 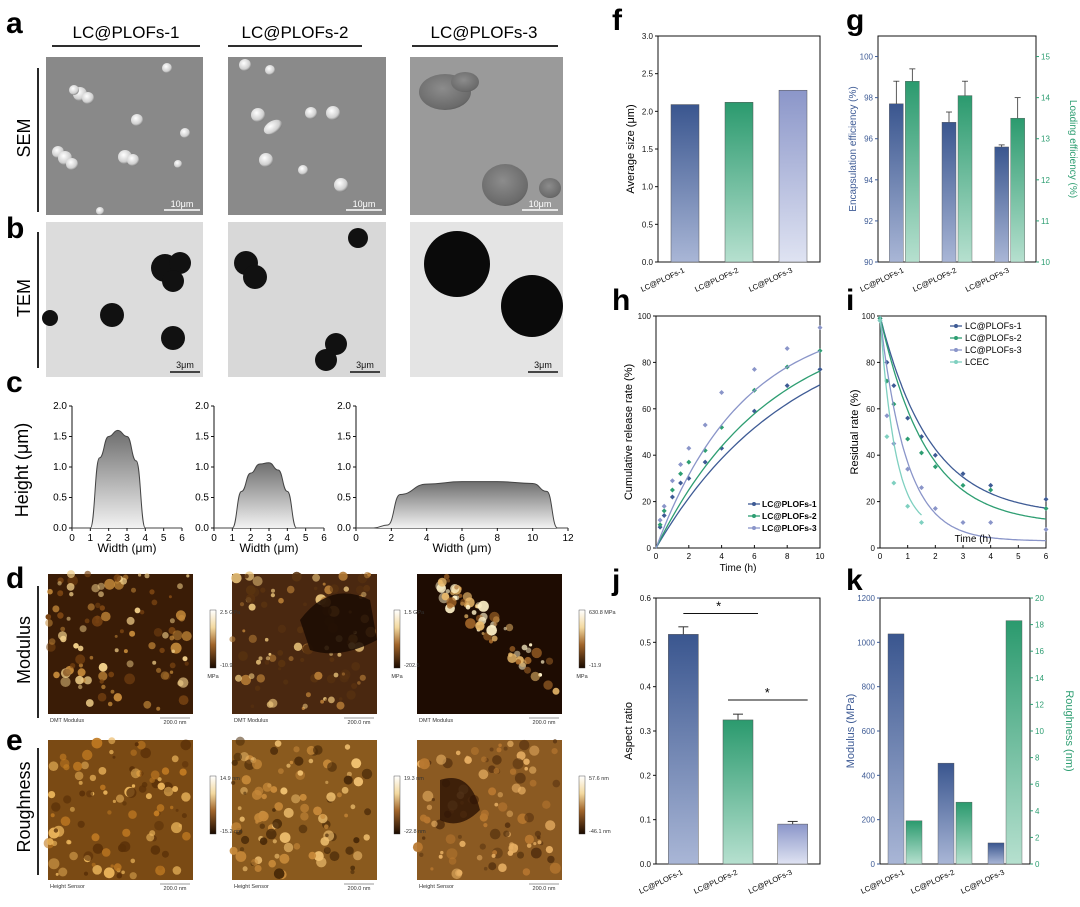 I want to click on panel-letter-g: g, so click(x=855, y=20).